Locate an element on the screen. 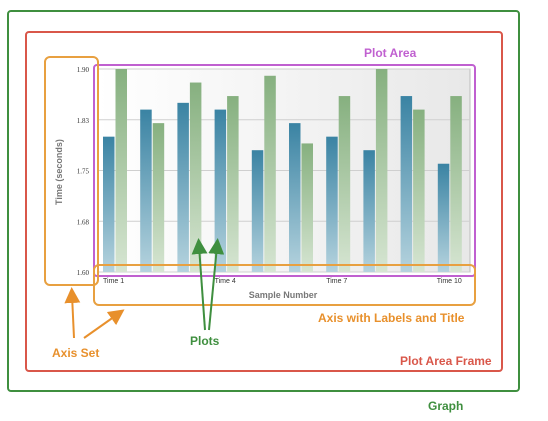  x-tick-label: Time 1 is located at coordinates (113, 281).